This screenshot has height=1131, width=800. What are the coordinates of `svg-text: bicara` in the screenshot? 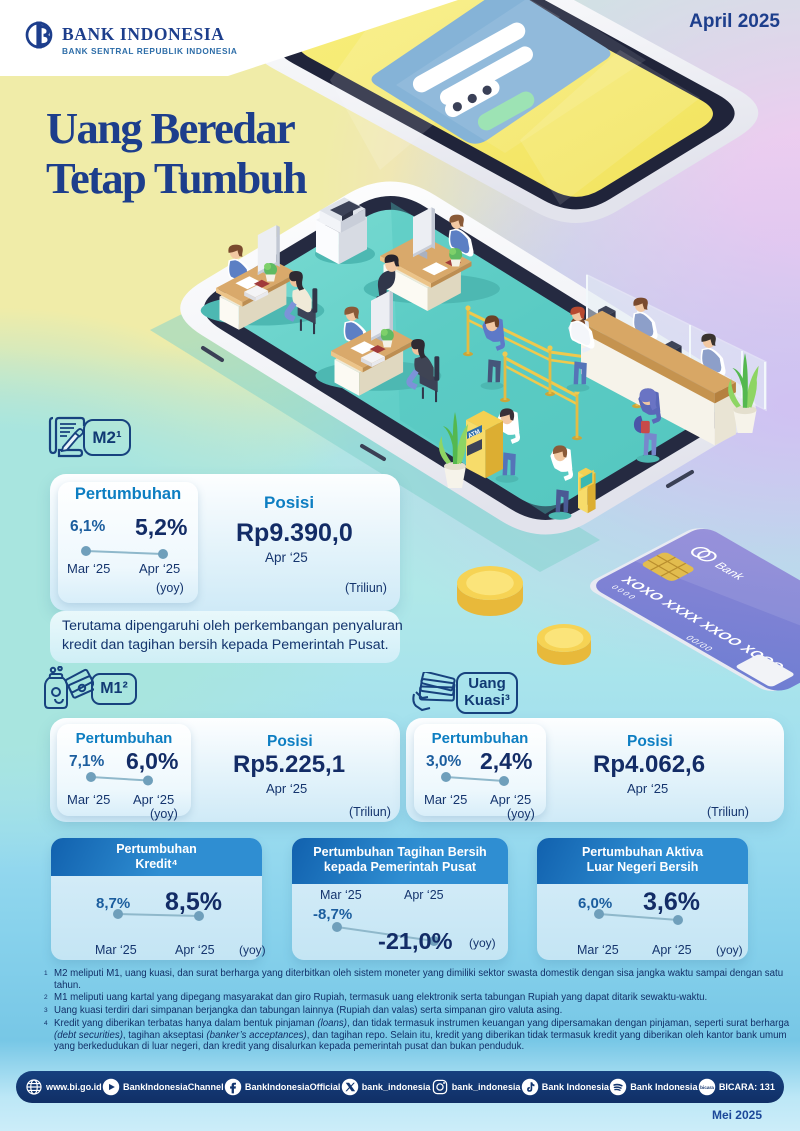 It's located at (707, 1087).